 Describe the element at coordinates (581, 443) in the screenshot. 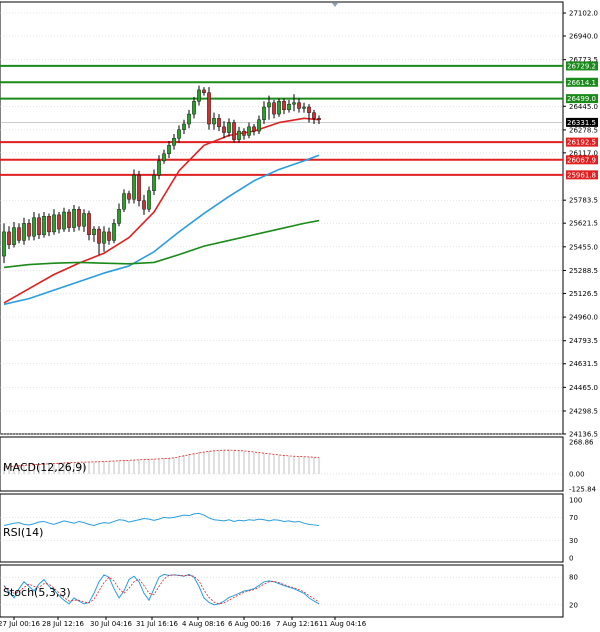

I see `macd-axis-tick-label: 268.86` at that location.